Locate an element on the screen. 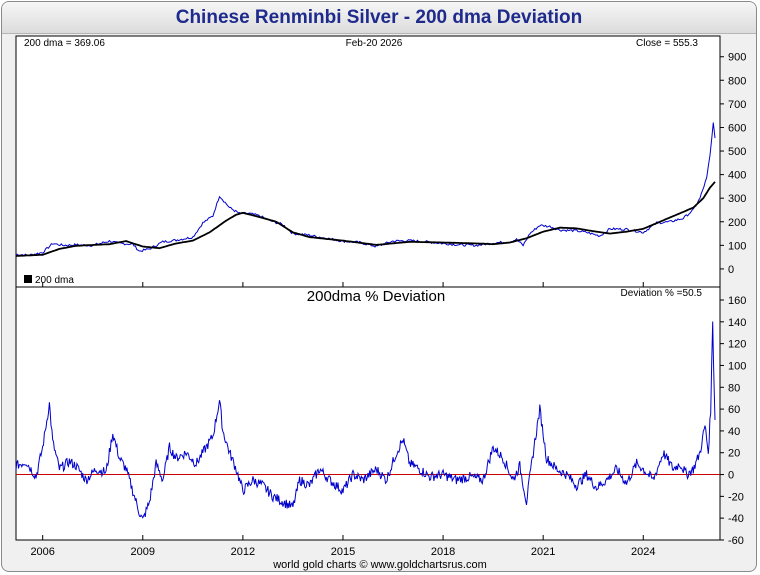 Image resolution: width=760 pixels, height=575 pixels. deviation-title: 200dma % Deviation is located at coordinates (376, 296).